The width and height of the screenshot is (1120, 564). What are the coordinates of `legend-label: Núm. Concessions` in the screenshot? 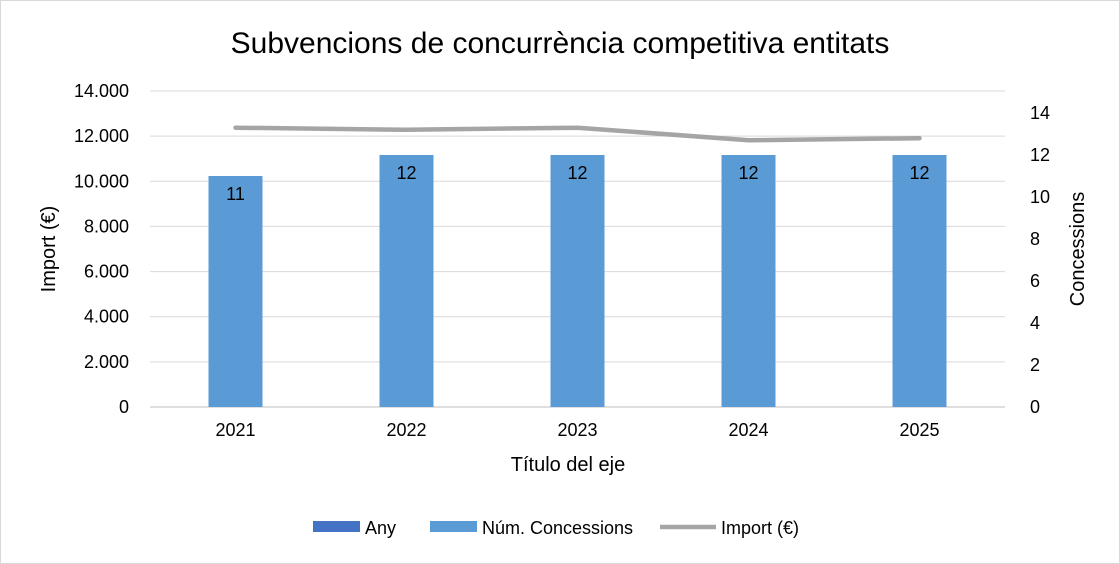 It's located at (557, 528).